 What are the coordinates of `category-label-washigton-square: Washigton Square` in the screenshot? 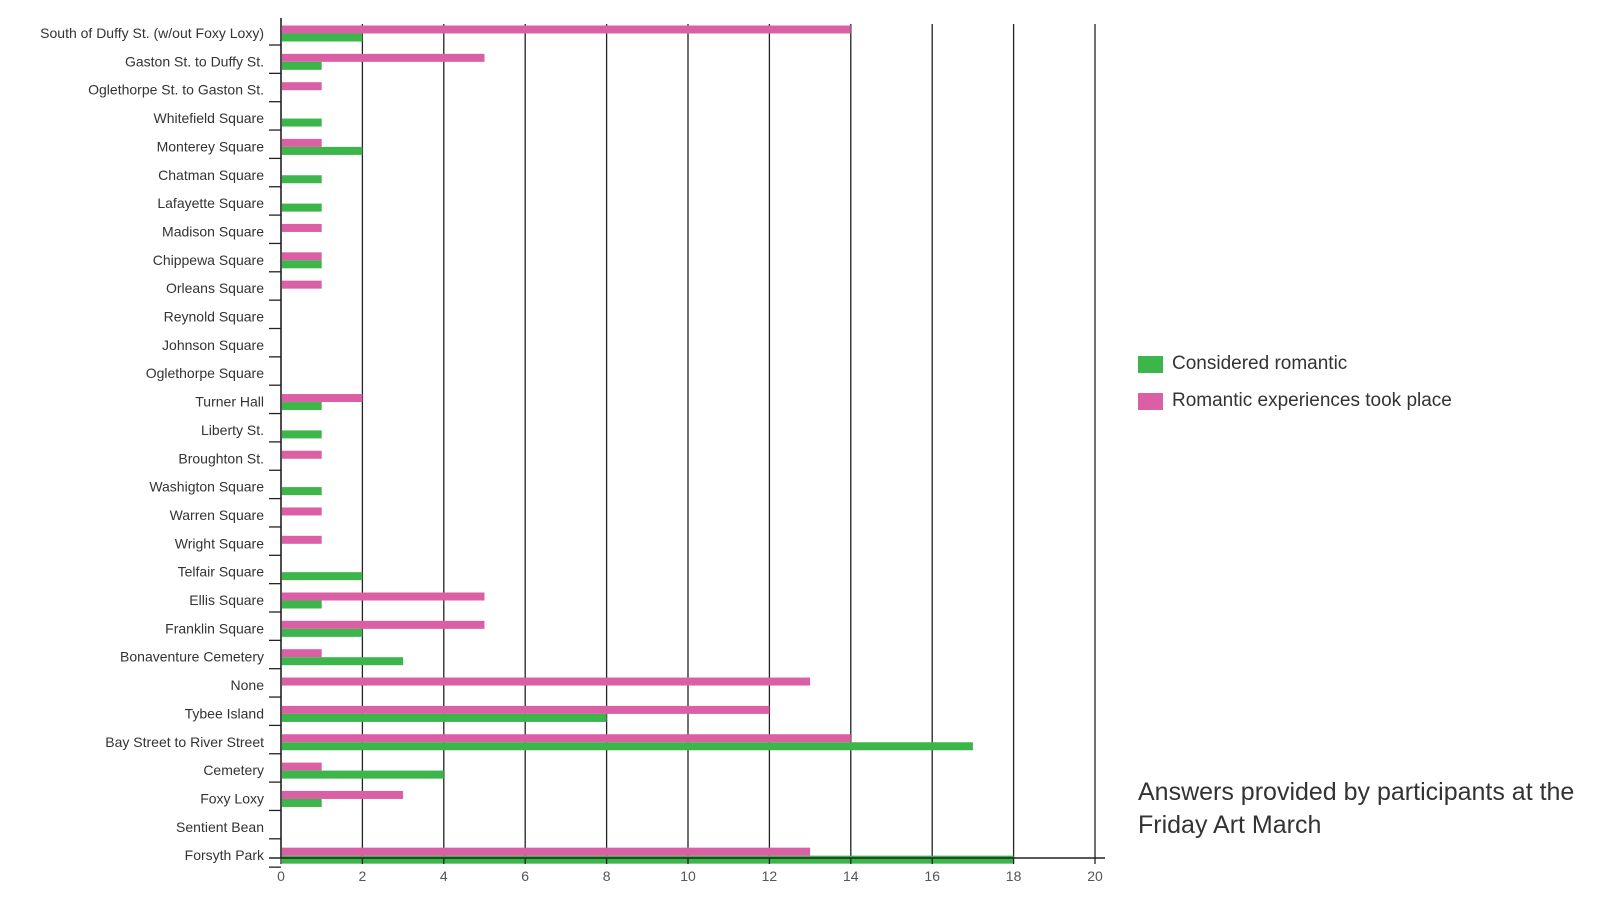 It's located at (206, 487).